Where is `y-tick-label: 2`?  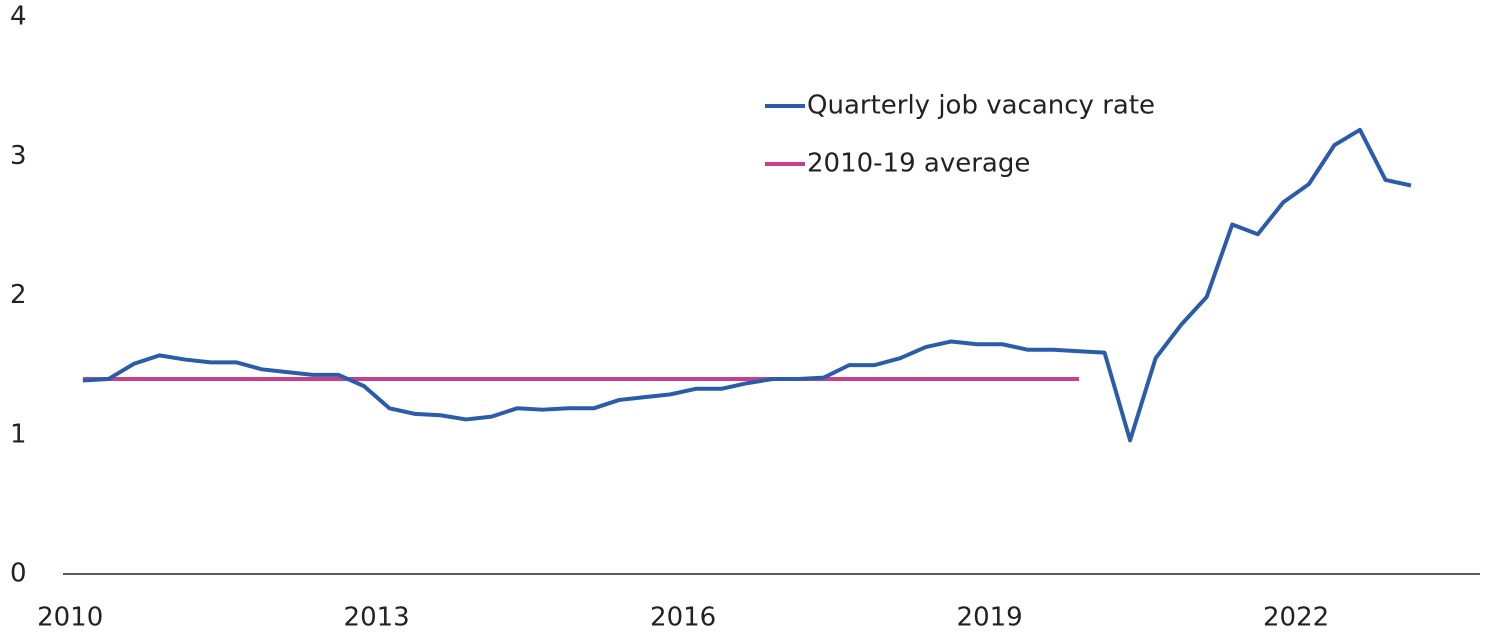 y-tick-label: 2 is located at coordinates (18, 295).